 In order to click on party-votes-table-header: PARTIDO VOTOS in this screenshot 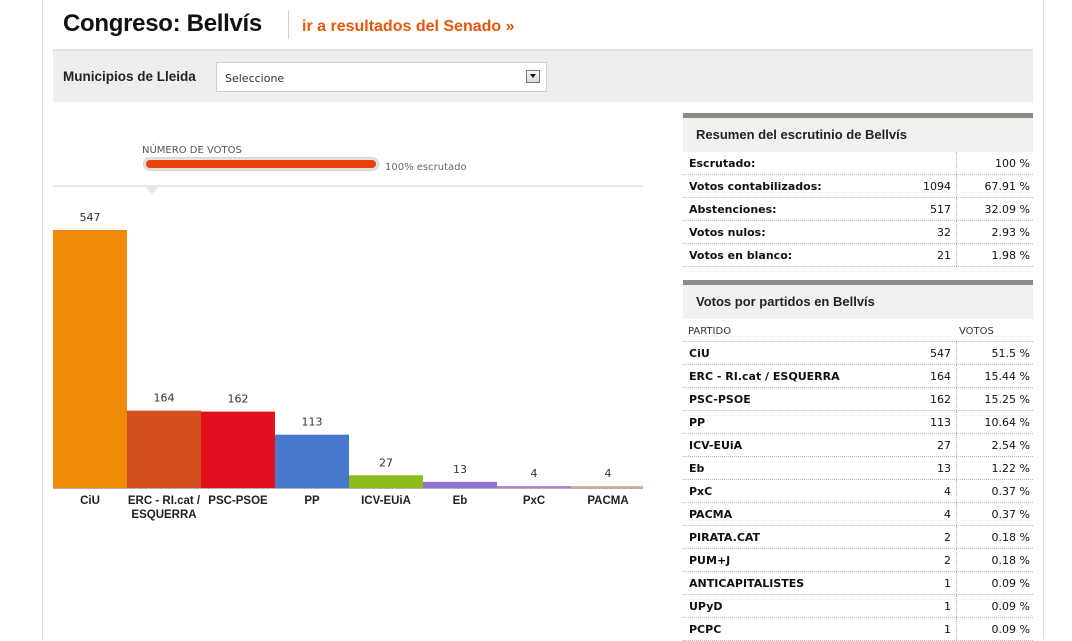, I will do `click(858, 330)`.